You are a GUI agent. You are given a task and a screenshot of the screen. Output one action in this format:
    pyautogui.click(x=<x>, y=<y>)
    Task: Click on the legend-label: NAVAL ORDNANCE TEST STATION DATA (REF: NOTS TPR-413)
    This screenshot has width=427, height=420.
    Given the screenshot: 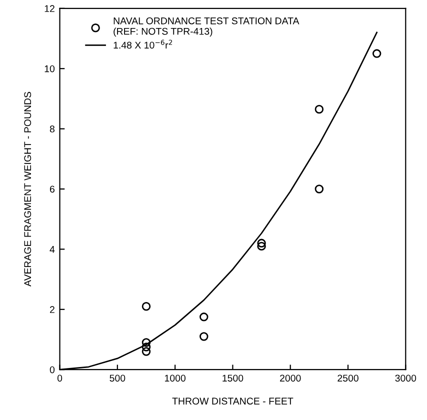 What is the action you would take?
    pyautogui.click(x=207, y=27)
    